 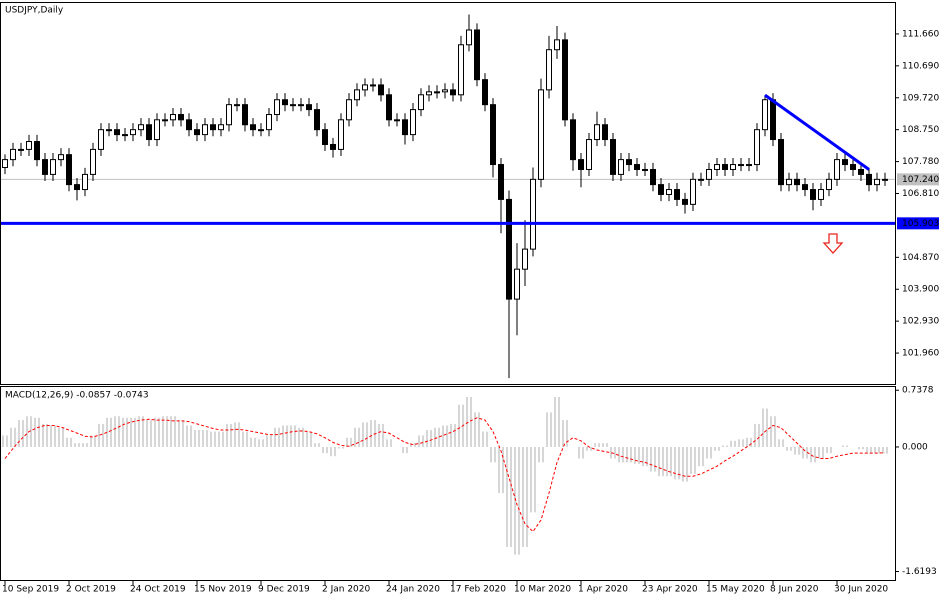 What do you see at coordinates (920, 258) in the screenshot?
I see `y-tick-label: 104.870` at bounding box center [920, 258].